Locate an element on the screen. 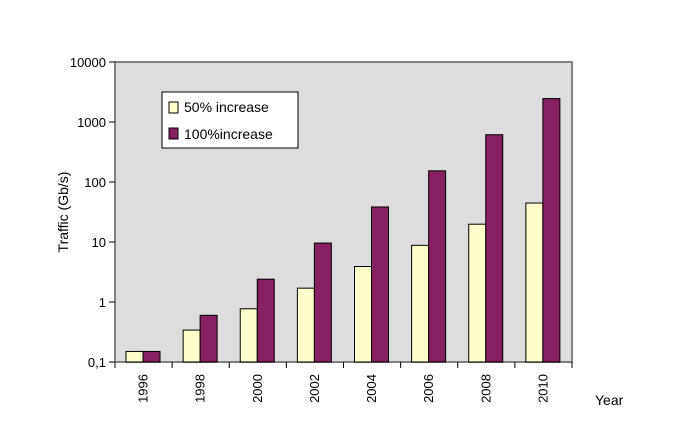  x-tick-label: 2010 is located at coordinates (542, 388).